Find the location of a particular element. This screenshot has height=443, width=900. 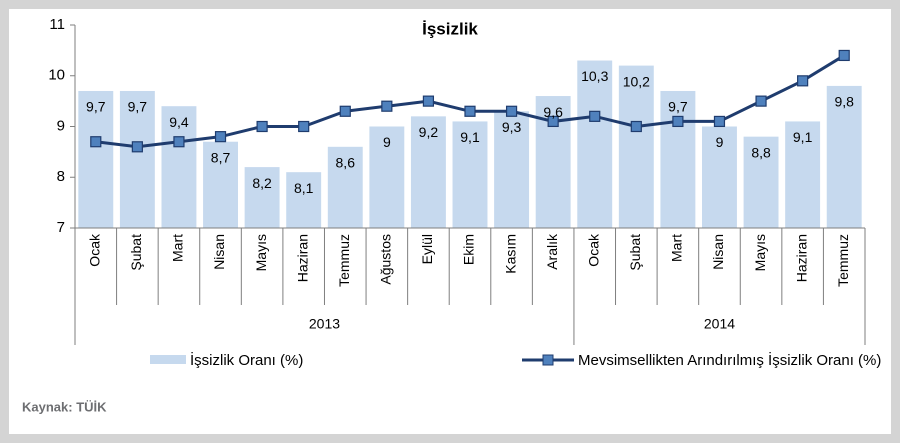

y-tick-label: 11 is located at coordinates (57, 24).